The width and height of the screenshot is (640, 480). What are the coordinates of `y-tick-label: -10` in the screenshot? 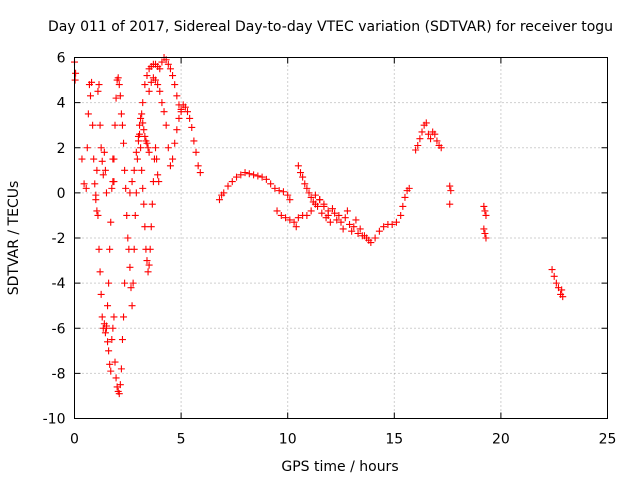 It's located at (54, 420).